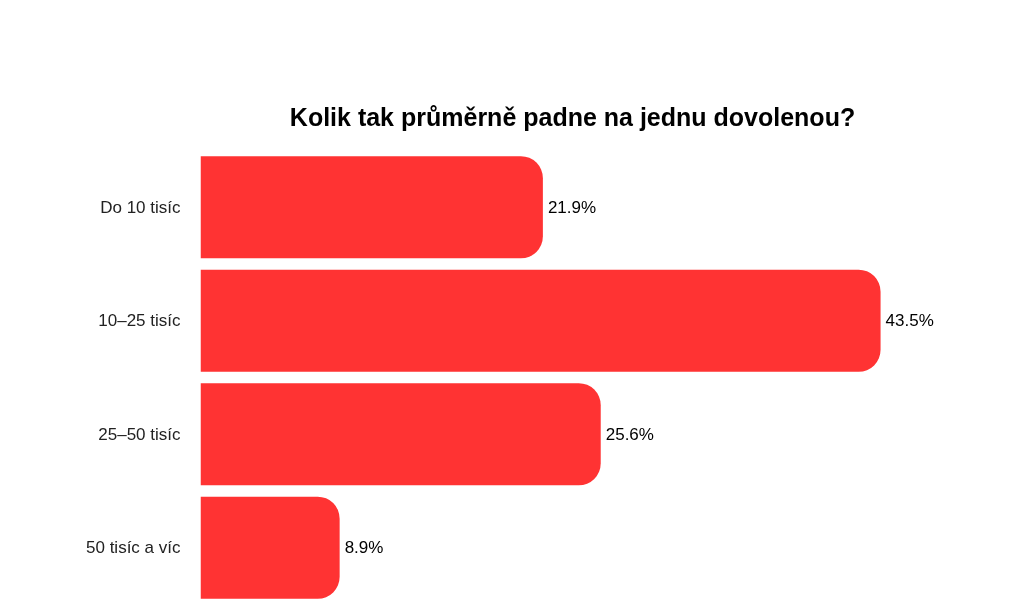 The image size is (1024, 614). Describe the element at coordinates (364, 548) in the screenshot. I see `data-label: 8.9%` at that location.